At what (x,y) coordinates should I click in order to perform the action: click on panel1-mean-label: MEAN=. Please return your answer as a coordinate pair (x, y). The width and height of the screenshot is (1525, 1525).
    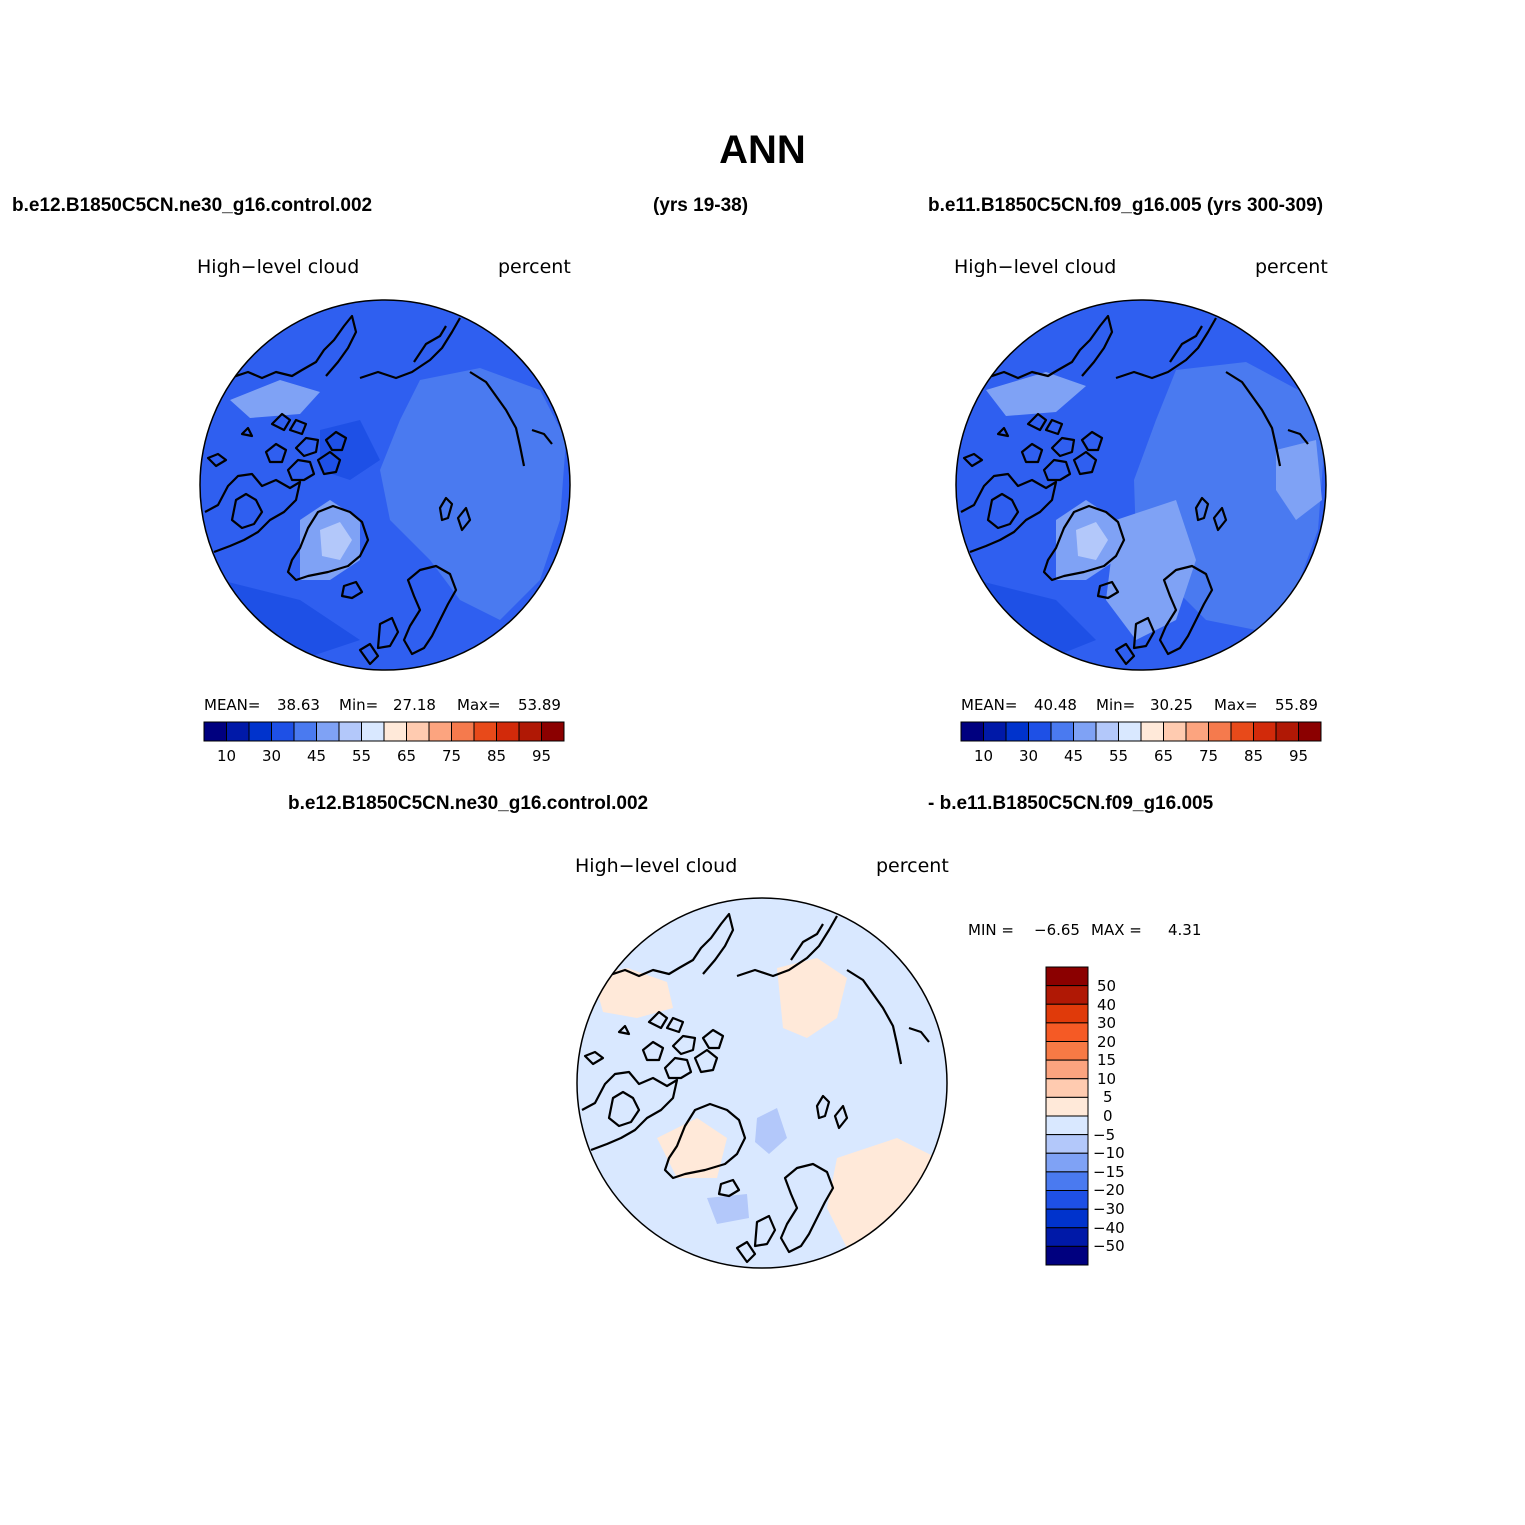
    Looking at the image, I should click on (232, 705).